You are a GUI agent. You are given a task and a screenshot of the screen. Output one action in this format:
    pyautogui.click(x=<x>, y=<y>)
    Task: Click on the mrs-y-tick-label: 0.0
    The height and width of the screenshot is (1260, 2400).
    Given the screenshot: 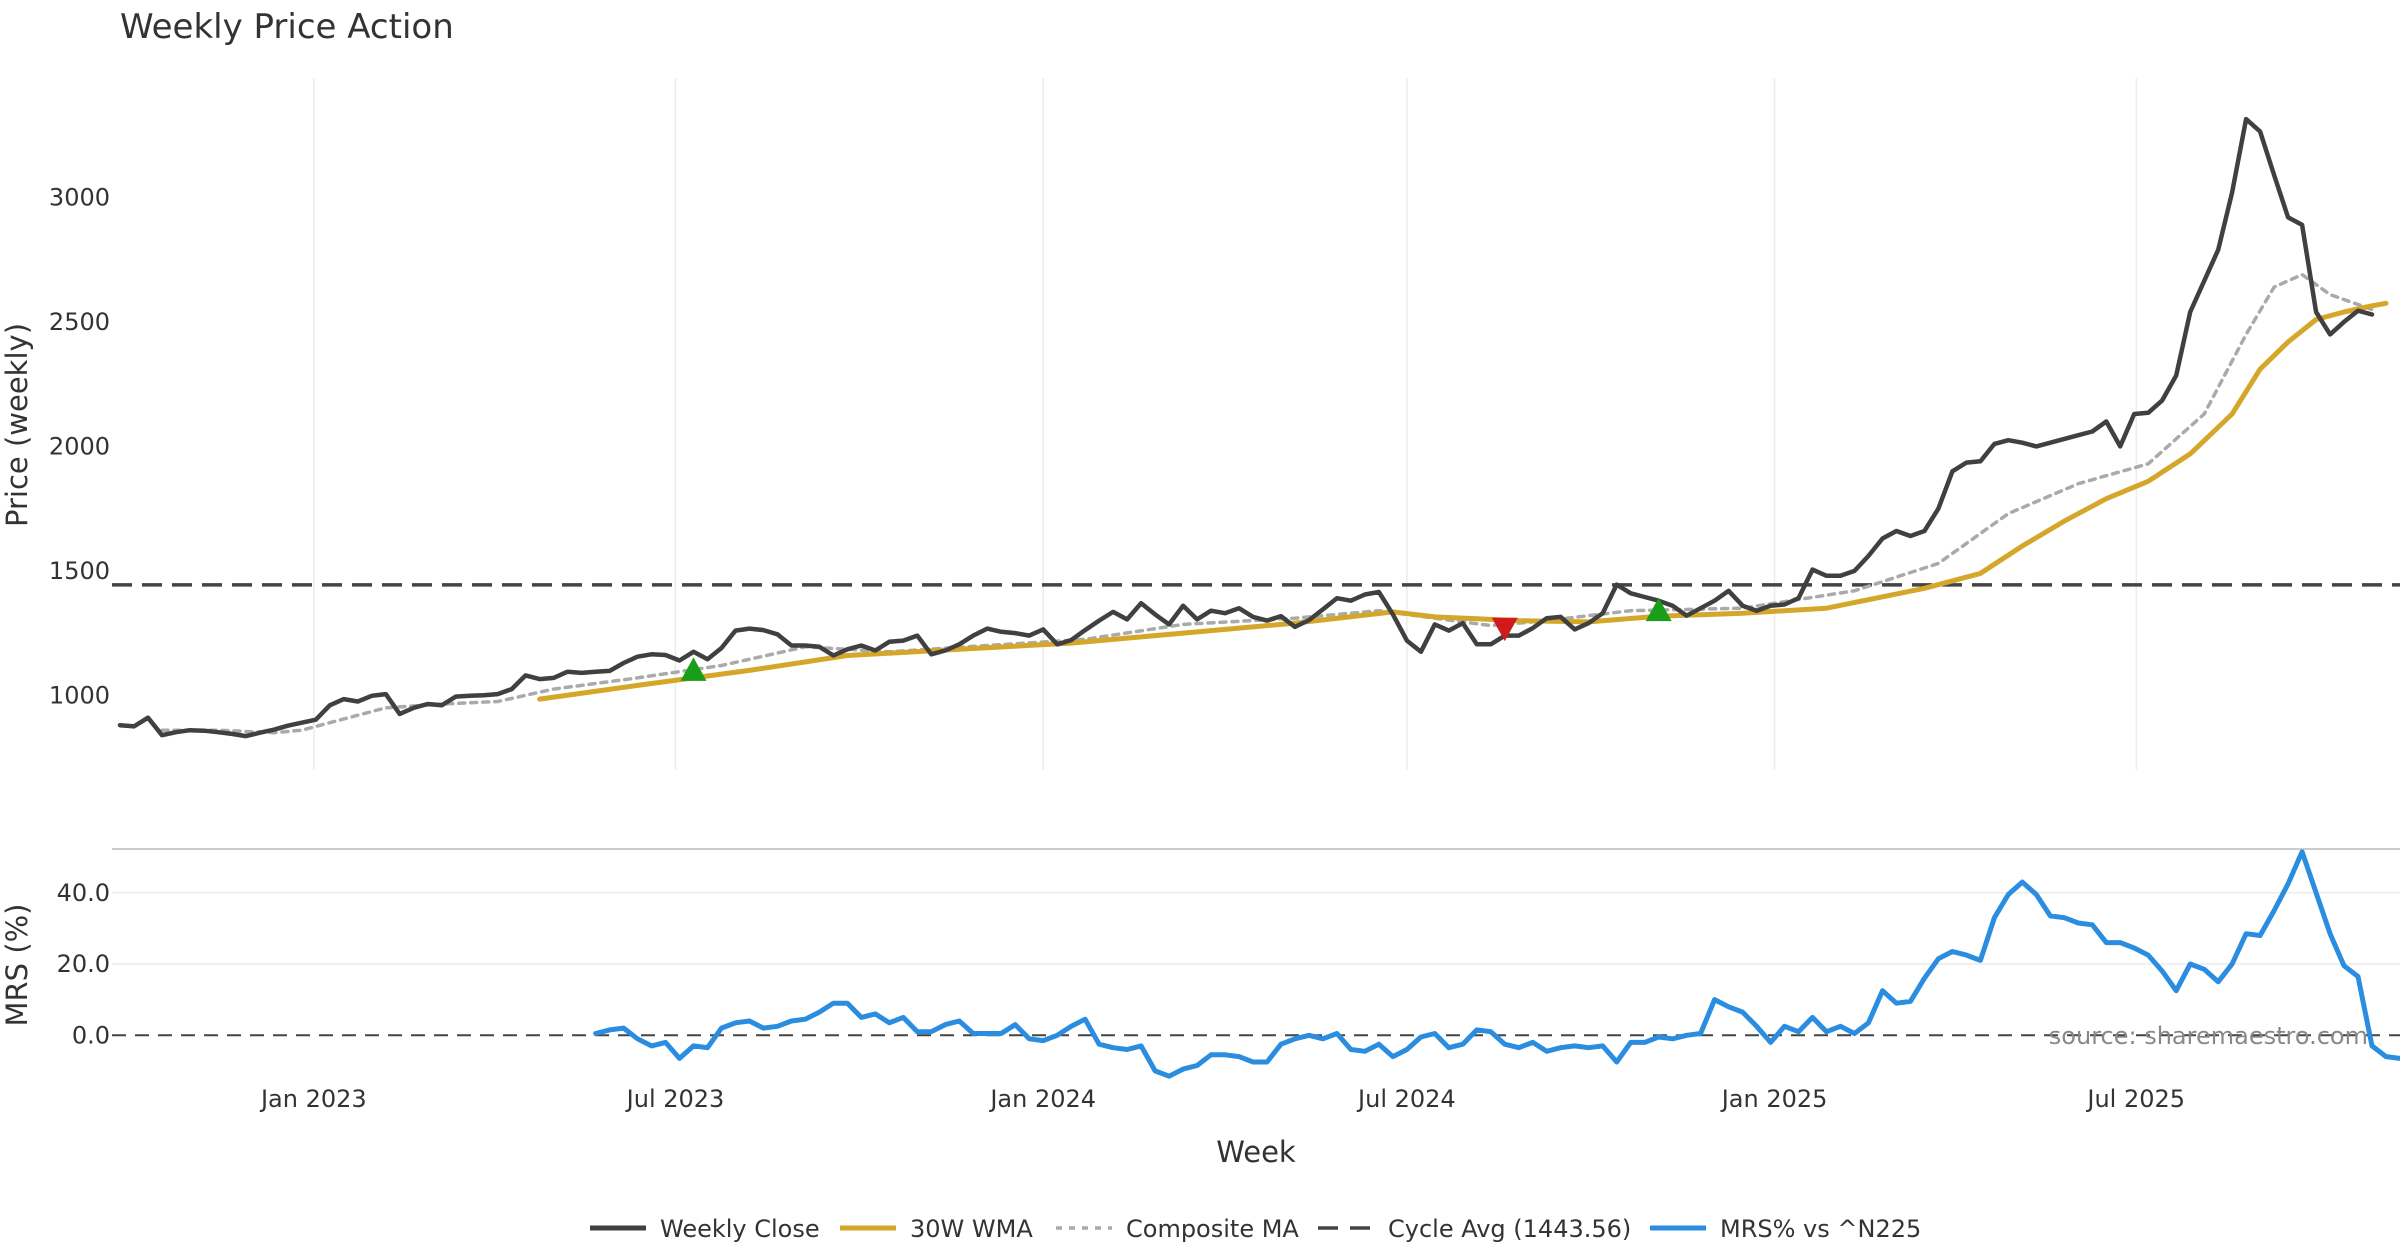 What is the action you would take?
    pyautogui.click(x=91, y=1035)
    